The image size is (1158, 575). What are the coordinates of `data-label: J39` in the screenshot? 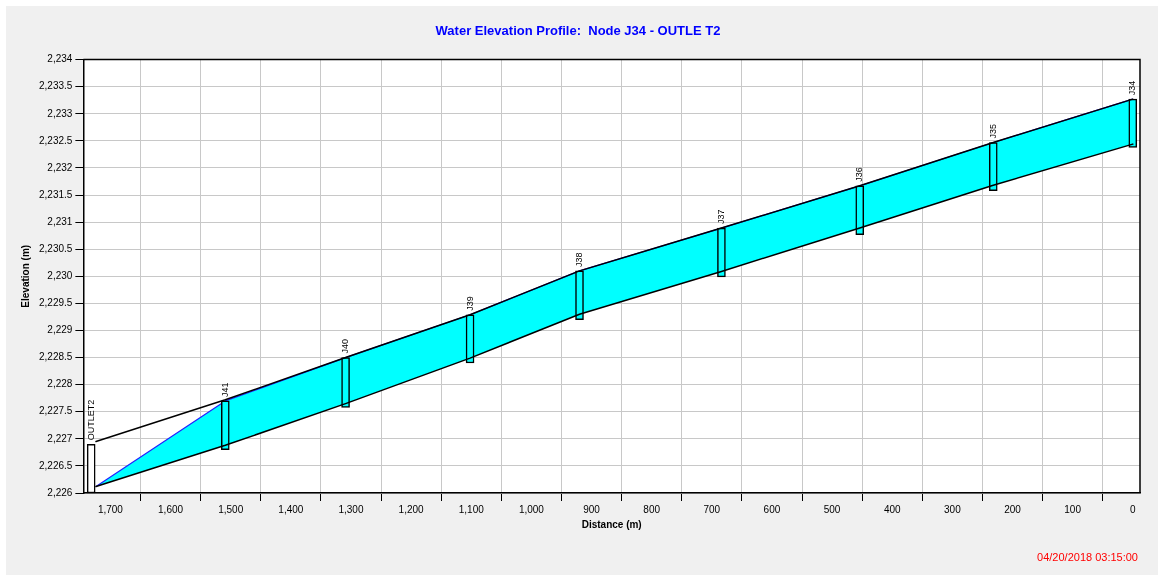 It's located at (469, 303).